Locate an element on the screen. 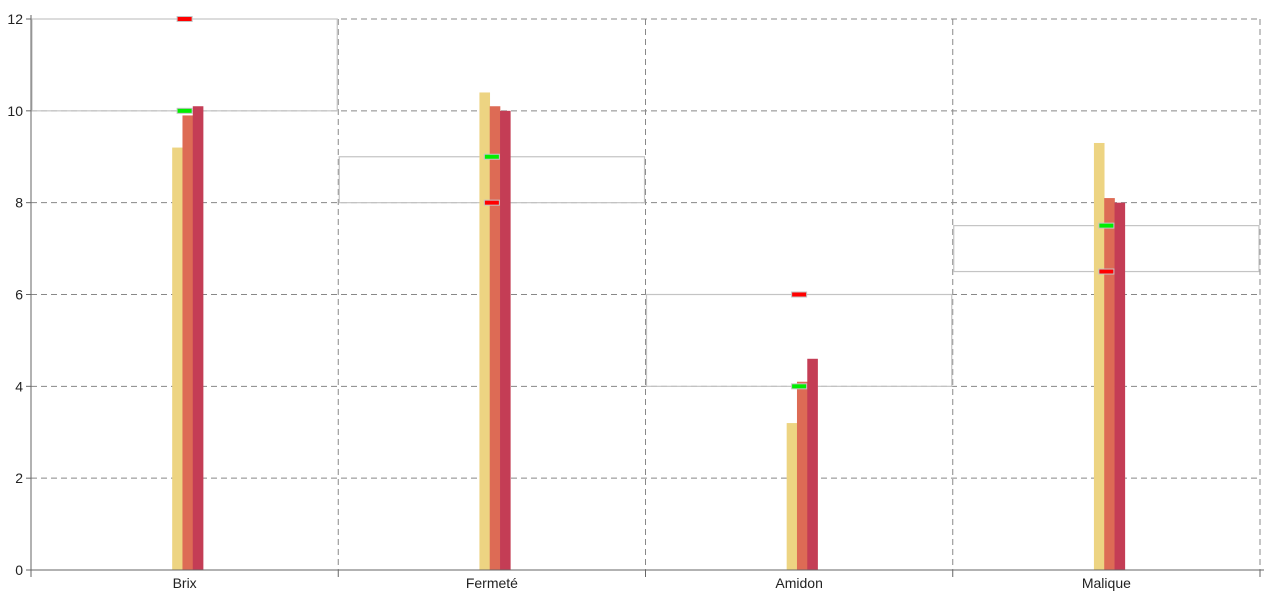  y-tick-label: 6 is located at coordinates (19, 295).